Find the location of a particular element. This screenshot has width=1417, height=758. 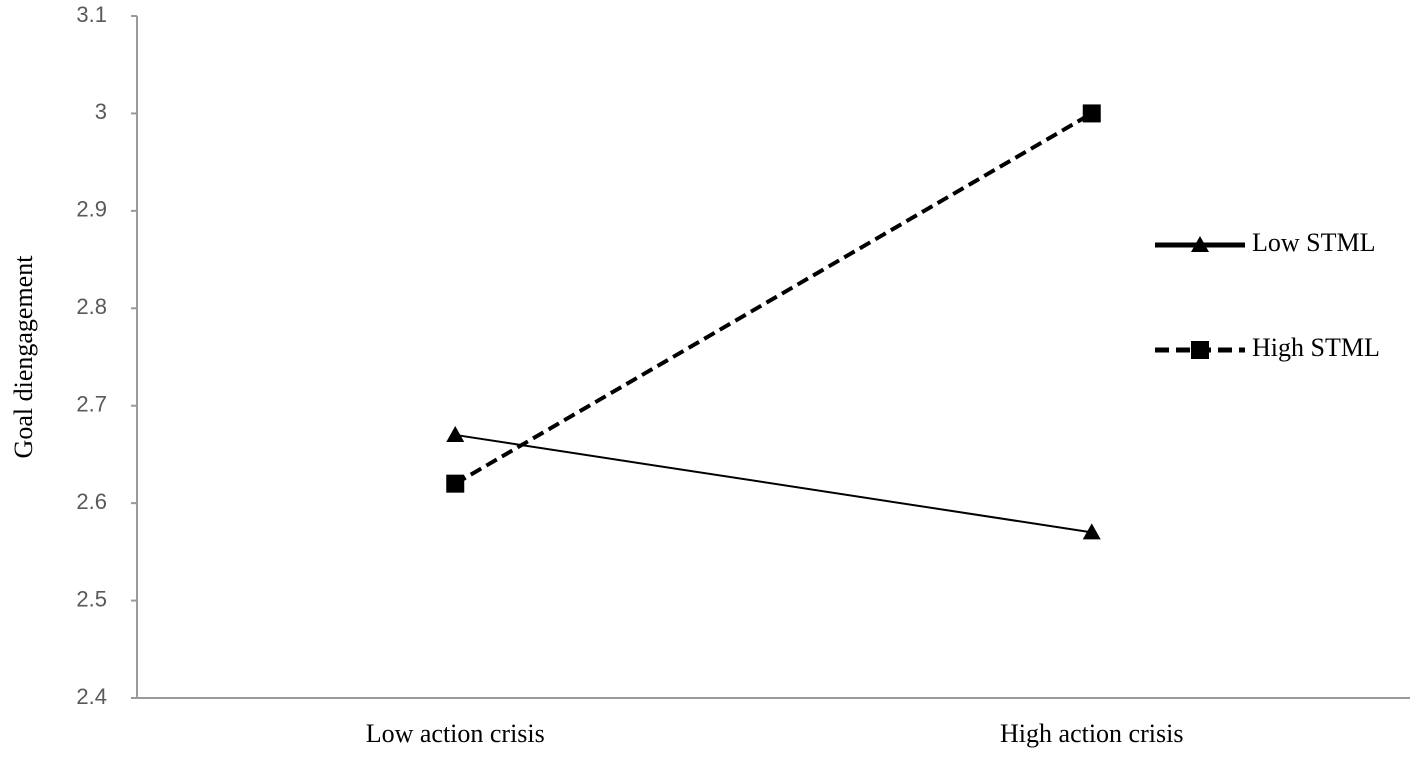

y-tick-label: 2.9 is located at coordinates (91, 209).